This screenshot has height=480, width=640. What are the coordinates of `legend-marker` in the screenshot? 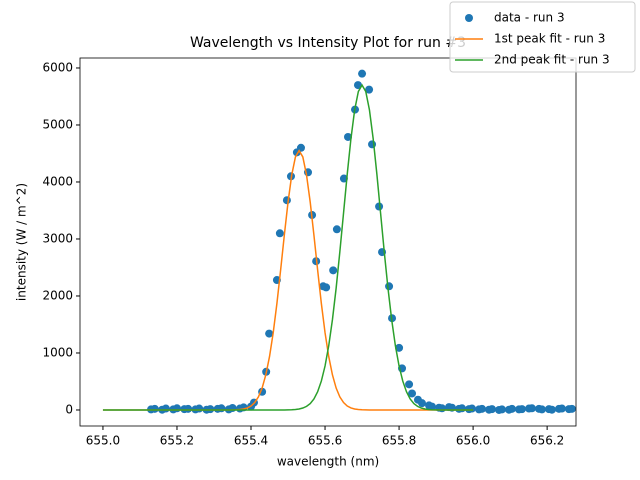 It's located at (469, 18).